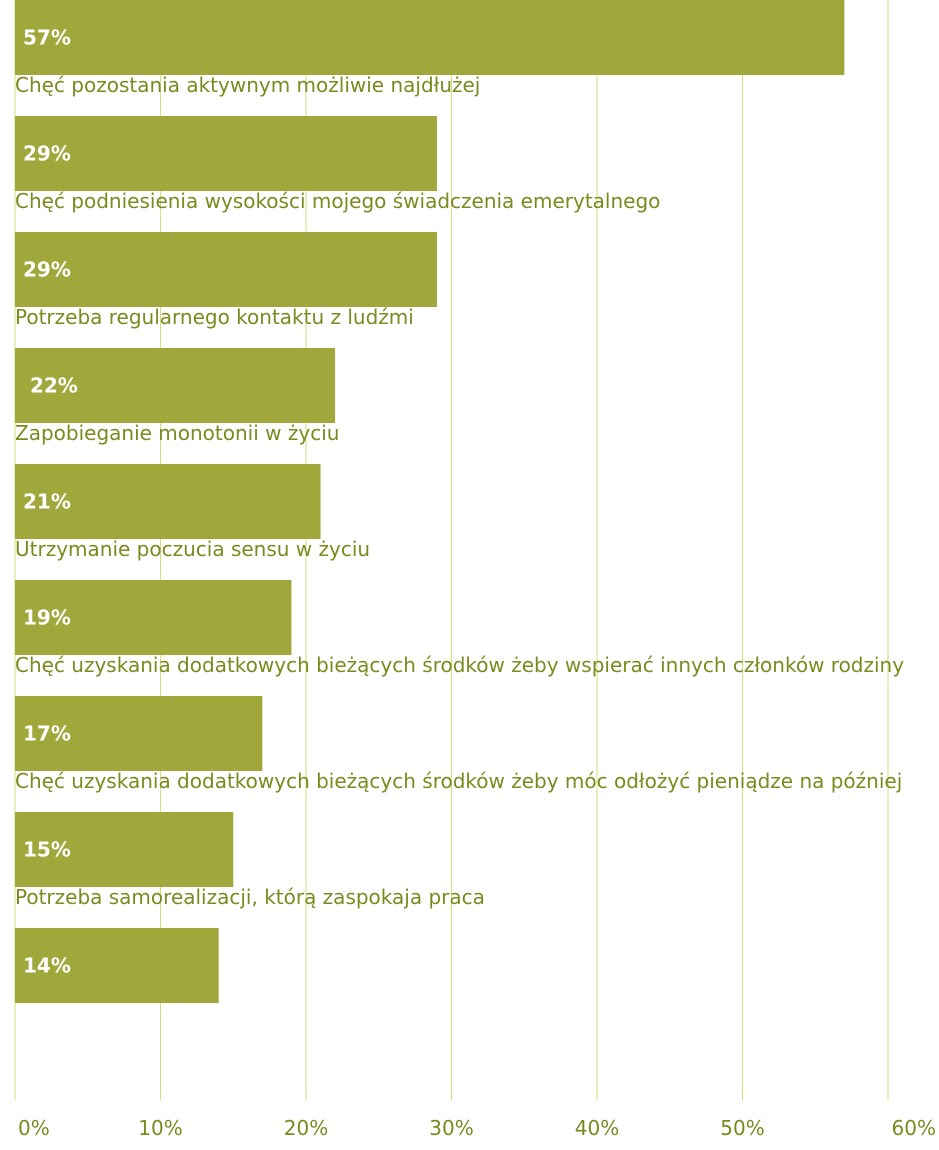 The image size is (939, 1150). What do you see at coordinates (47, 850) in the screenshot?
I see `value-label-7: 15%` at bounding box center [47, 850].